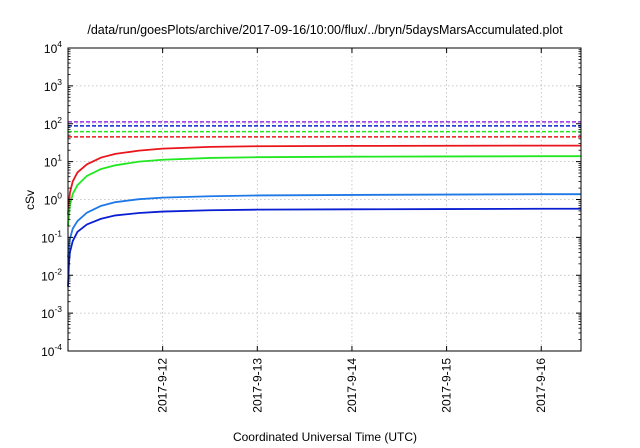 Image resolution: width=640 pixels, height=448 pixels. I want to click on x-tick-label: 2017-9-15, so click(447, 385).